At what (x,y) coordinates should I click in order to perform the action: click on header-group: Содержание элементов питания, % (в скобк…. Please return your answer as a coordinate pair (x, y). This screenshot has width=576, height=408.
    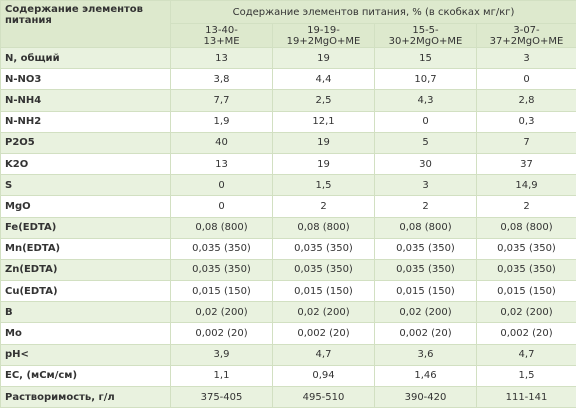
    Looking at the image, I should click on (373, 12).